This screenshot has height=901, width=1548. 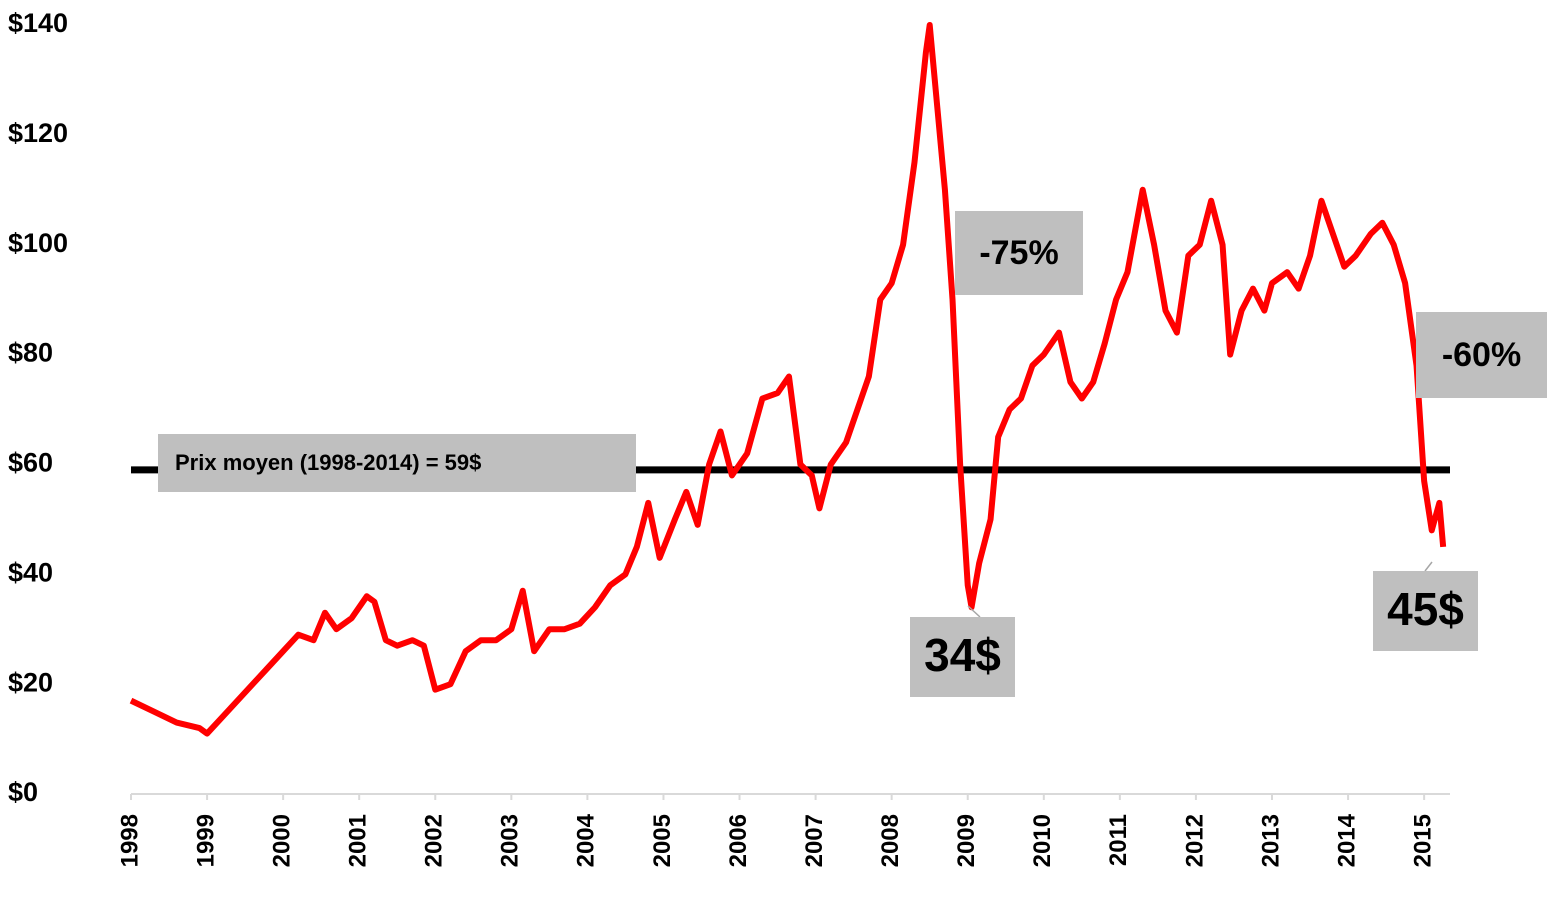 I want to click on x-tick-label: 2005, so click(x=662, y=840).